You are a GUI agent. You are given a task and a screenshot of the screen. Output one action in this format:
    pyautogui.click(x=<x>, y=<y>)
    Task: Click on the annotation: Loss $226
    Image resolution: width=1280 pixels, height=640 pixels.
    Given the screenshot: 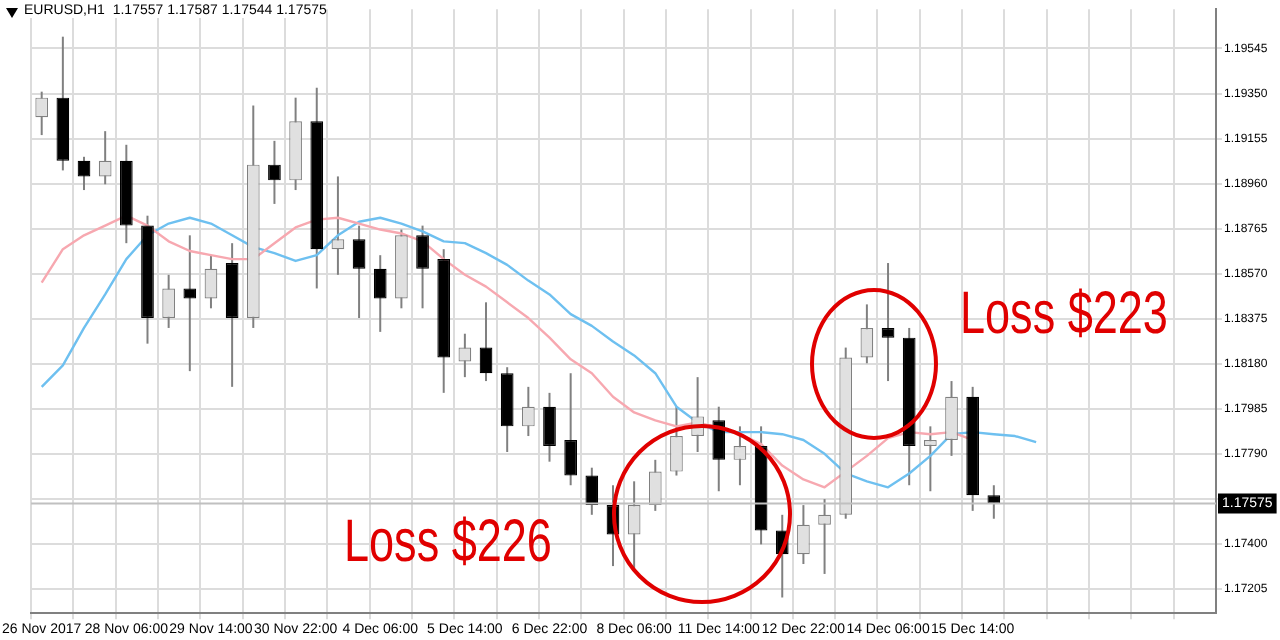 What is the action you would take?
    pyautogui.click(x=448, y=540)
    